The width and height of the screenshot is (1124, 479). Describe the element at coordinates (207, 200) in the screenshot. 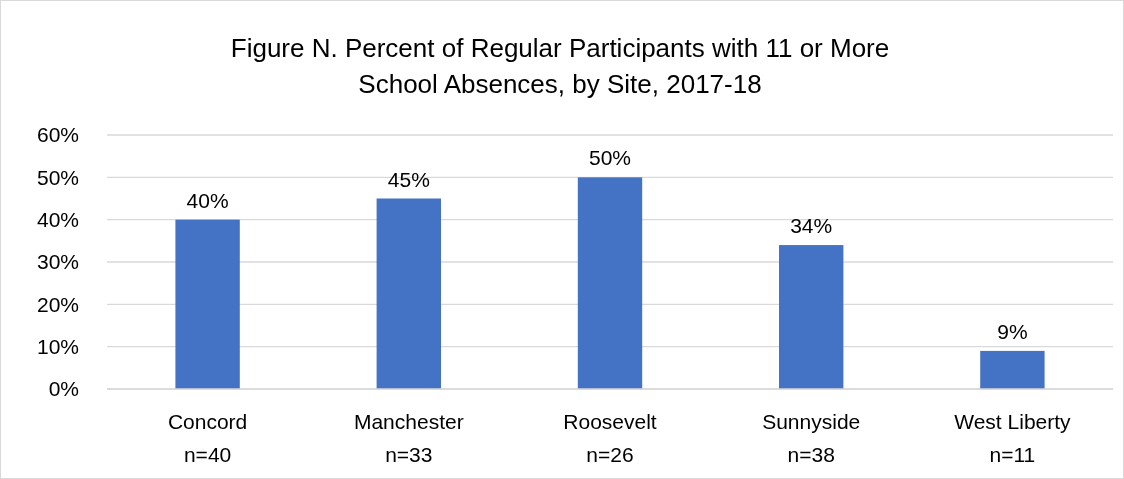

I see `data-label: 40%` at that location.